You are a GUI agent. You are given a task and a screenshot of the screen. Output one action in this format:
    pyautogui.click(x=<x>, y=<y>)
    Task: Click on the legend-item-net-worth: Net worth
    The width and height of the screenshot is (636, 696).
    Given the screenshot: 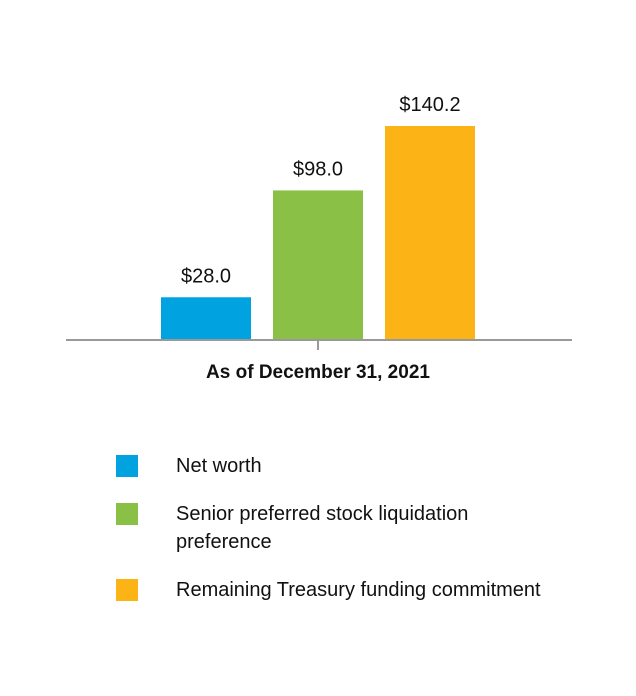 What is the action you would take?
    pyautogui.click(x=356, y=466)
    